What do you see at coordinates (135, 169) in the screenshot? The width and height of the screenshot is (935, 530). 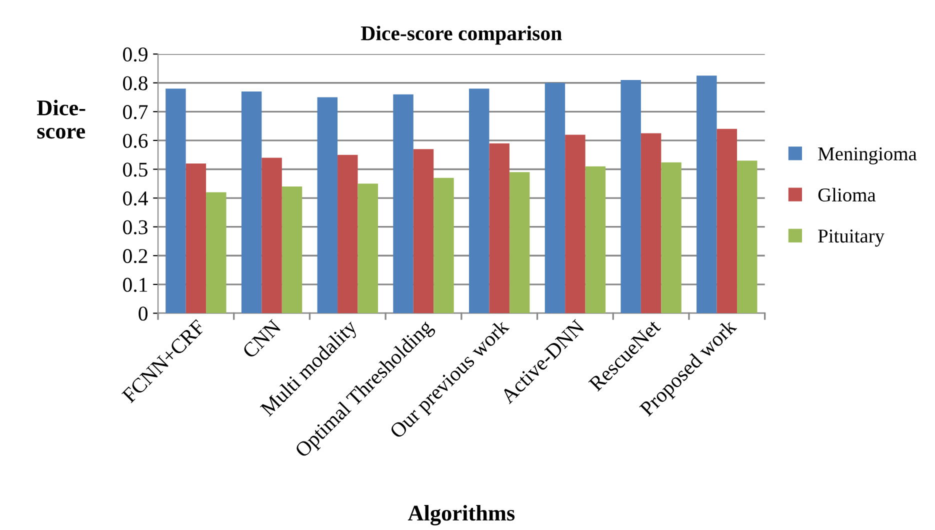 I see `y-tick-label: 0.5` at bounding box center [135, 169].